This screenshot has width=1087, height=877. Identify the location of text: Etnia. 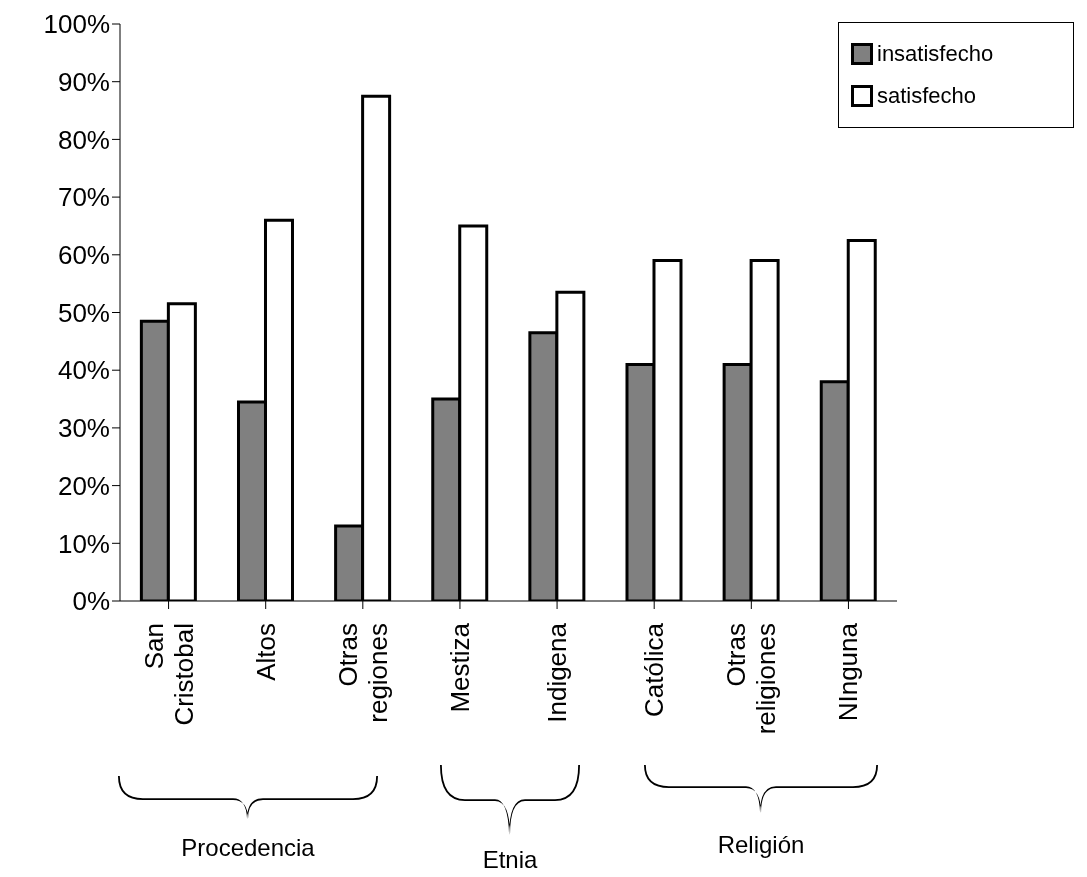
(510, 859).